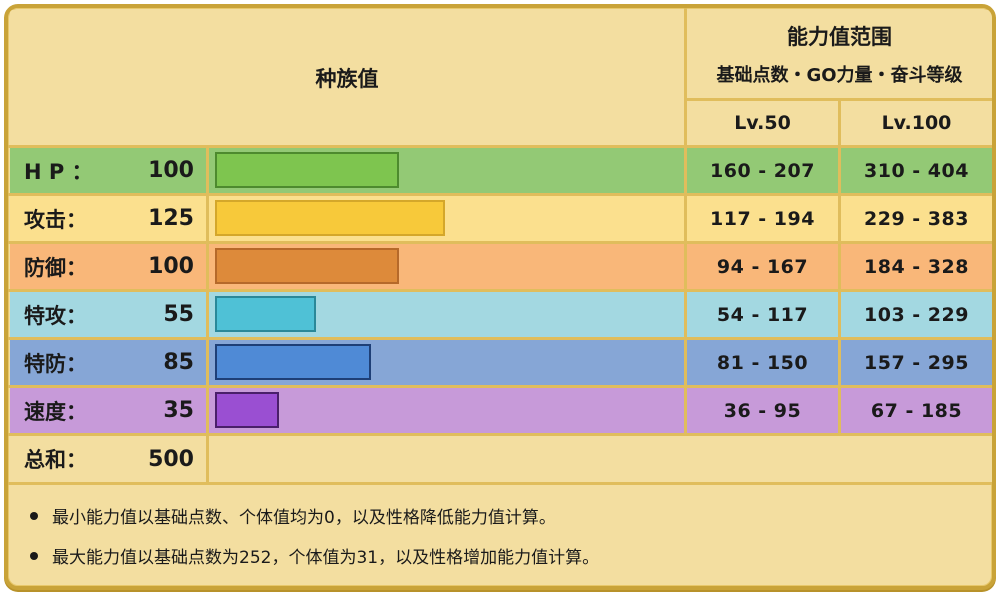  I want to click on range-lv100-cell: 67 - 185, so click(916, 410).